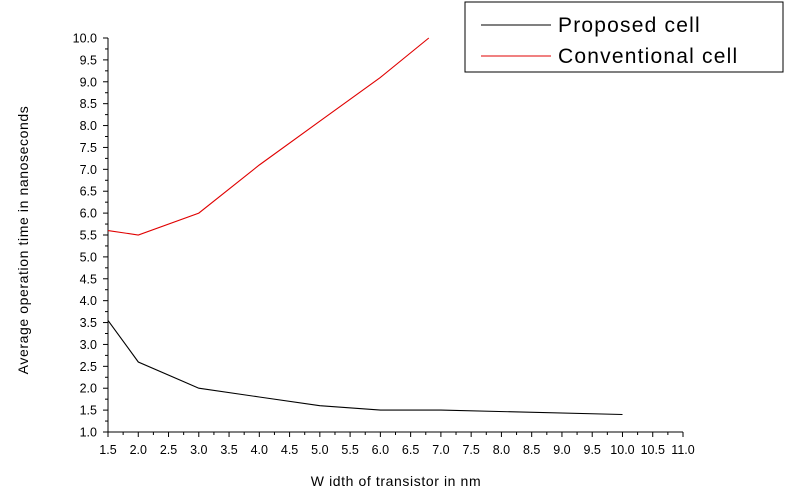 This screenshot has height=493, width=785. Describe the element at coordinates (365, 368) in the screenshot. I see `series-line-proposed-cell` at that location.